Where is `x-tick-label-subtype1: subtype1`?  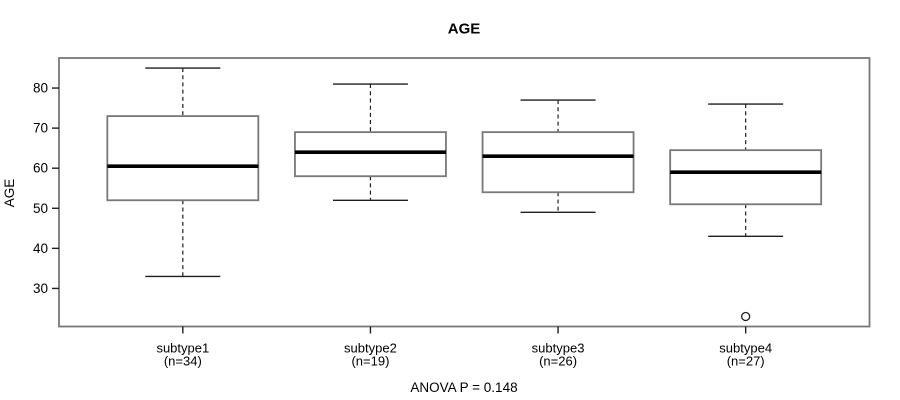
x-tick-label-subtype1: subtype1 is located at coordinates (182, 348).